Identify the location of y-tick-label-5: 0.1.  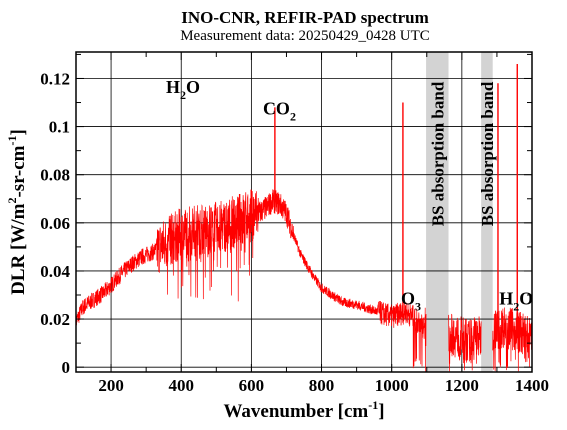
(59, 127).